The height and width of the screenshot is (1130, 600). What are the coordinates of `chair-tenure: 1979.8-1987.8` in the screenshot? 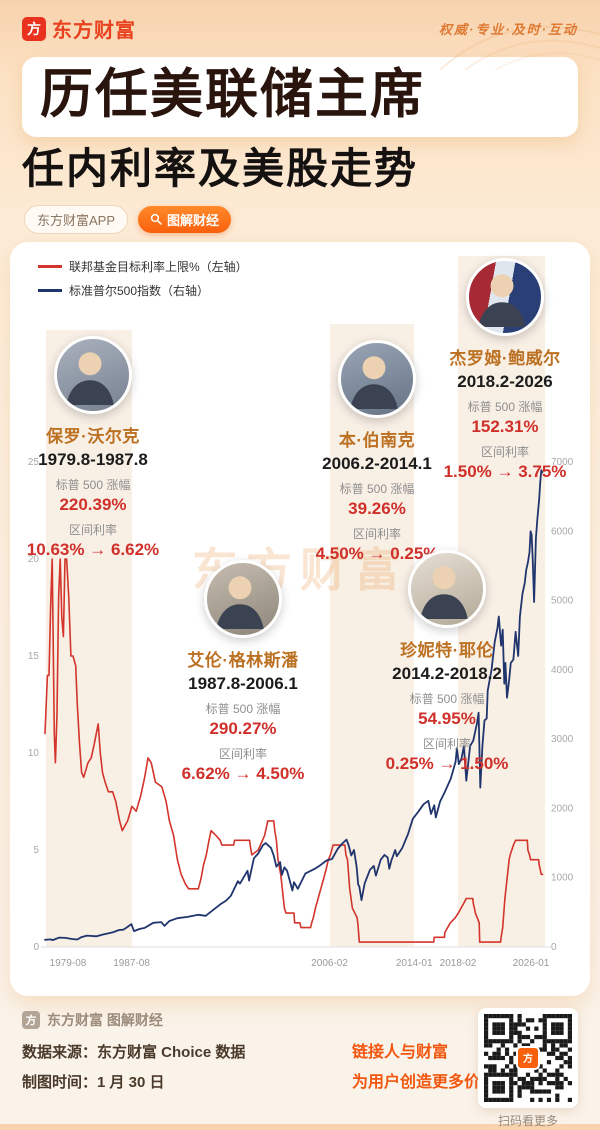 It's located at (93, 459).